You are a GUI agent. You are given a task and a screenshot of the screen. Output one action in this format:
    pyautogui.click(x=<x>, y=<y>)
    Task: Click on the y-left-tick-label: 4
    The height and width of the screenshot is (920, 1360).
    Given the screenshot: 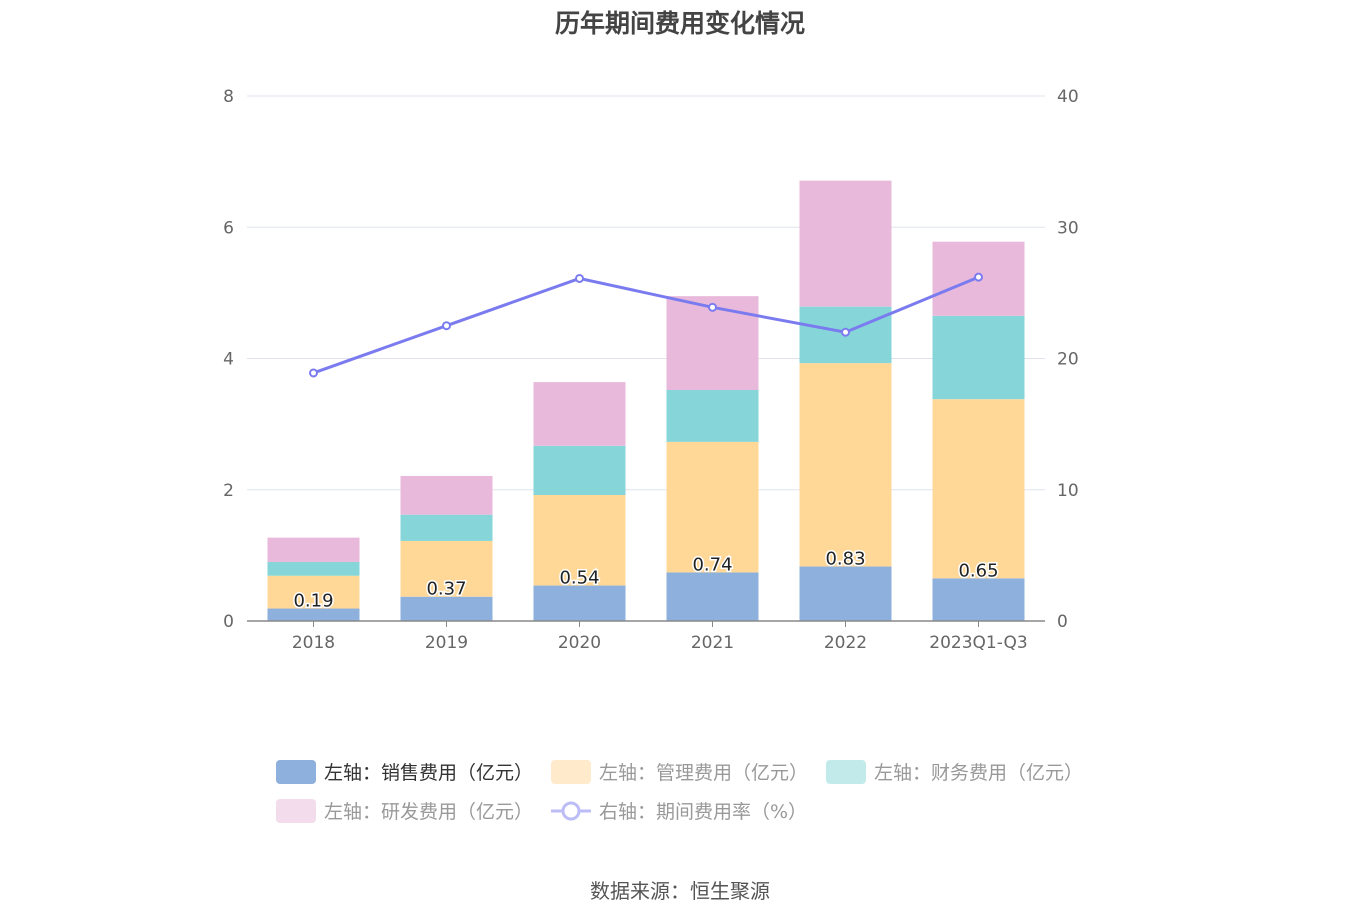 What is the action you would take?
    pyautogui.click(x=228, y=360)
    